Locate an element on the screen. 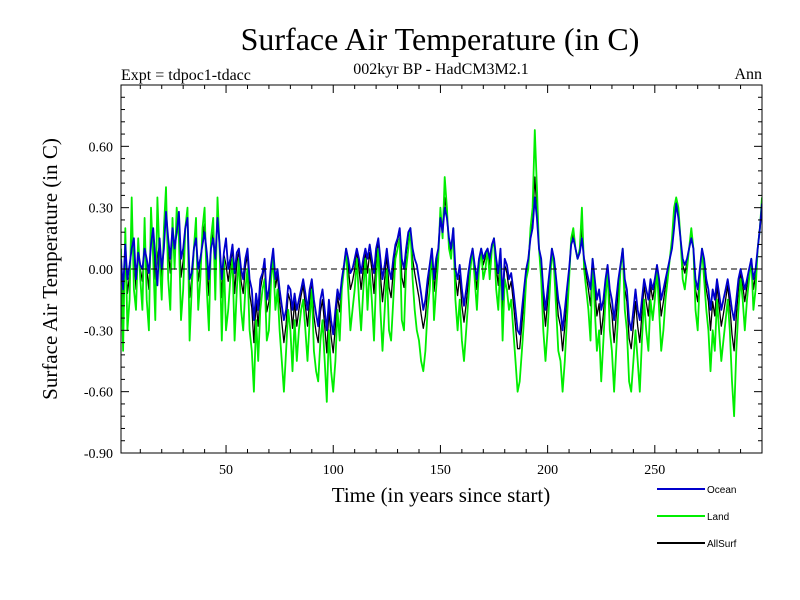  y-tick-label: -0.60 is located at coordinates (98, 393).